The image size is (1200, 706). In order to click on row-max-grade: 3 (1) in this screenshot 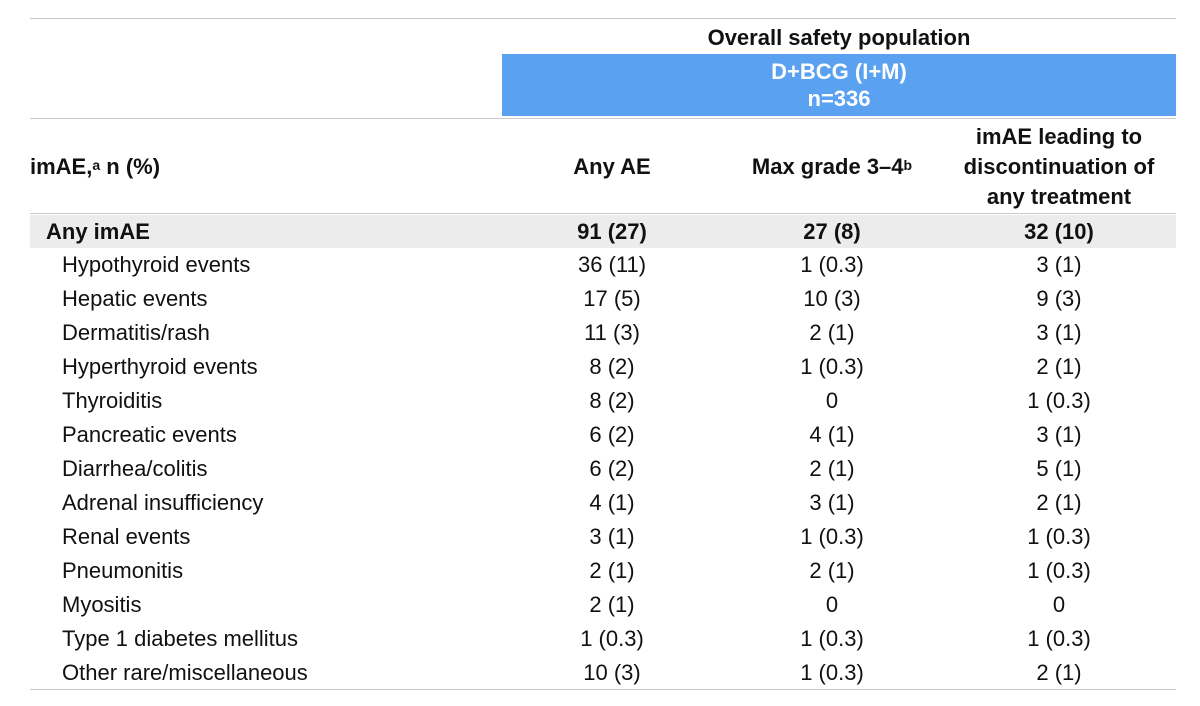, I will do `click(832, 502)`.